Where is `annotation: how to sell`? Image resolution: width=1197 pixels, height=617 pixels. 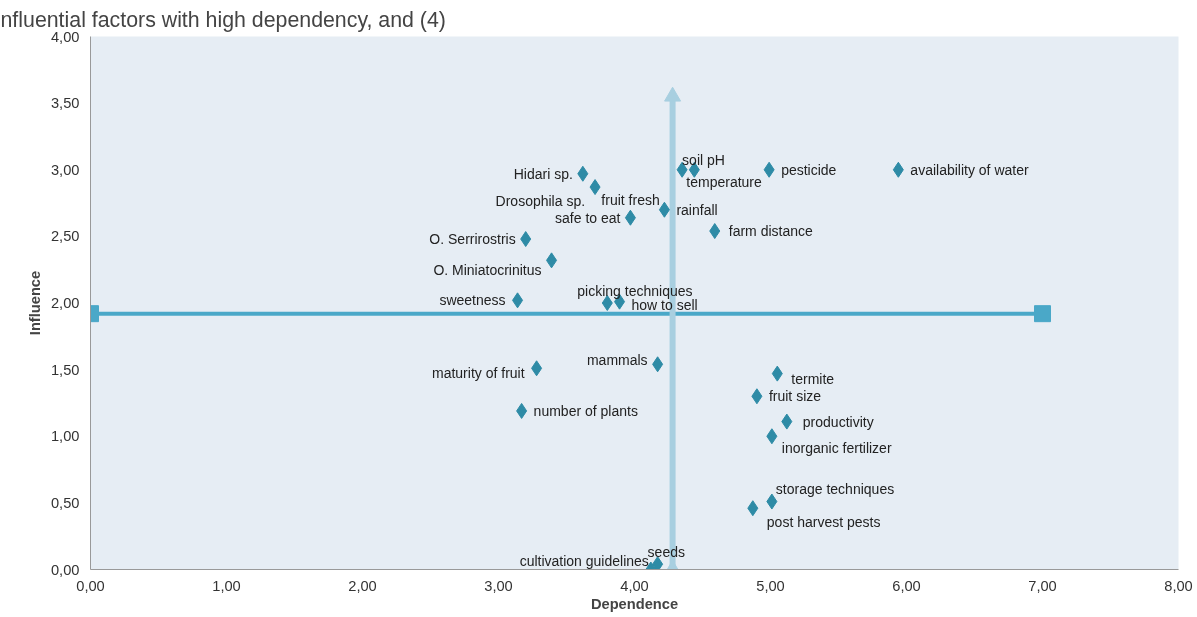
annotation: how to sell is located at coordinates (664, 304).